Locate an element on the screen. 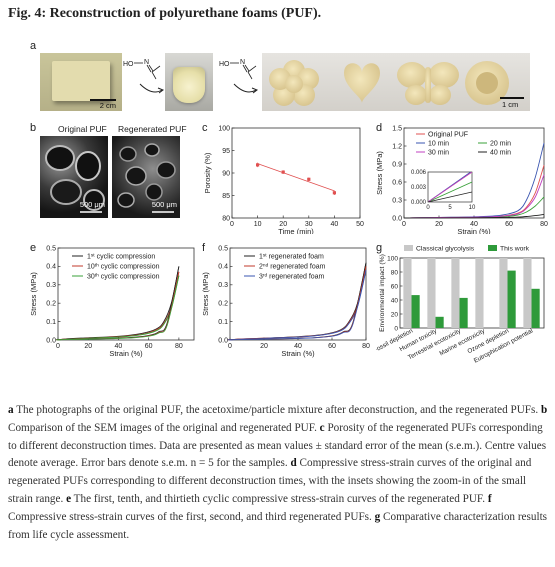 This screenshot has height=567, width=555. acetoxime-structure-2: HO N is located at coordinates (238, 69).